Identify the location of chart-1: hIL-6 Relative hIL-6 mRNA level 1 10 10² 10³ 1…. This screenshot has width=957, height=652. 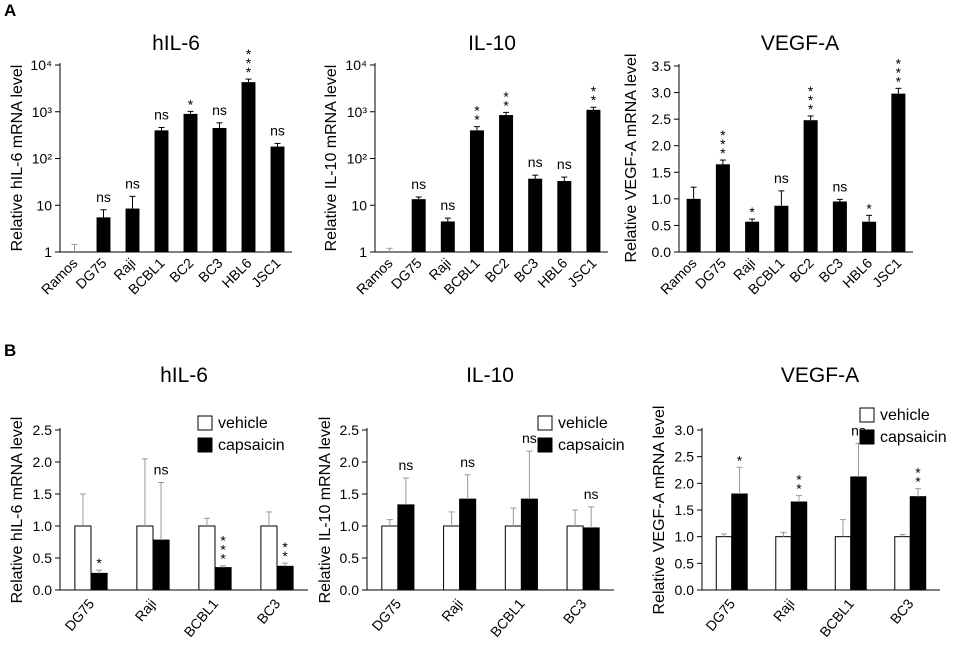
(150, 164).